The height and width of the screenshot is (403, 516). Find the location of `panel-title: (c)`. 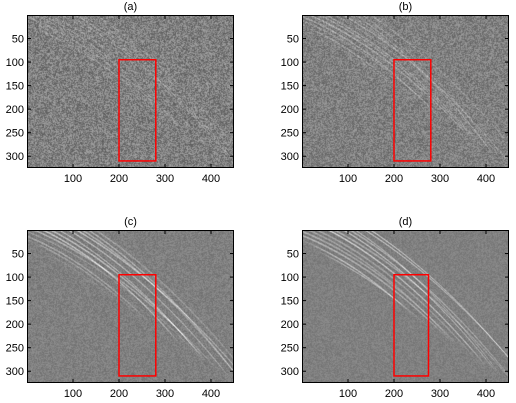

panel-title: (c) is located at coordinates (130, 222).